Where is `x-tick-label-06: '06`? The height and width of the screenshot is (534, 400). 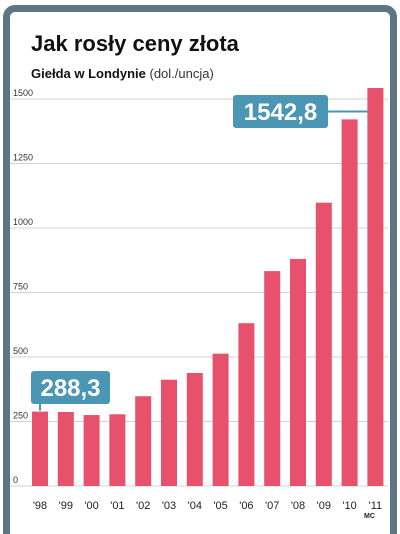 x-tick-label-06: '06 is located at coordinates (246, 506).